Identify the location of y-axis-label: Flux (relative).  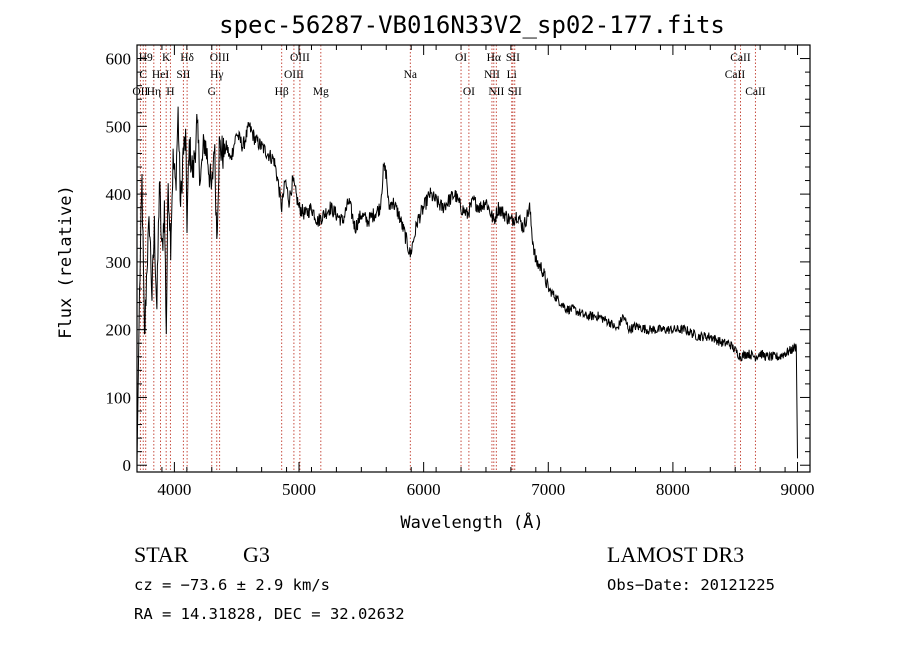
(66, 262).